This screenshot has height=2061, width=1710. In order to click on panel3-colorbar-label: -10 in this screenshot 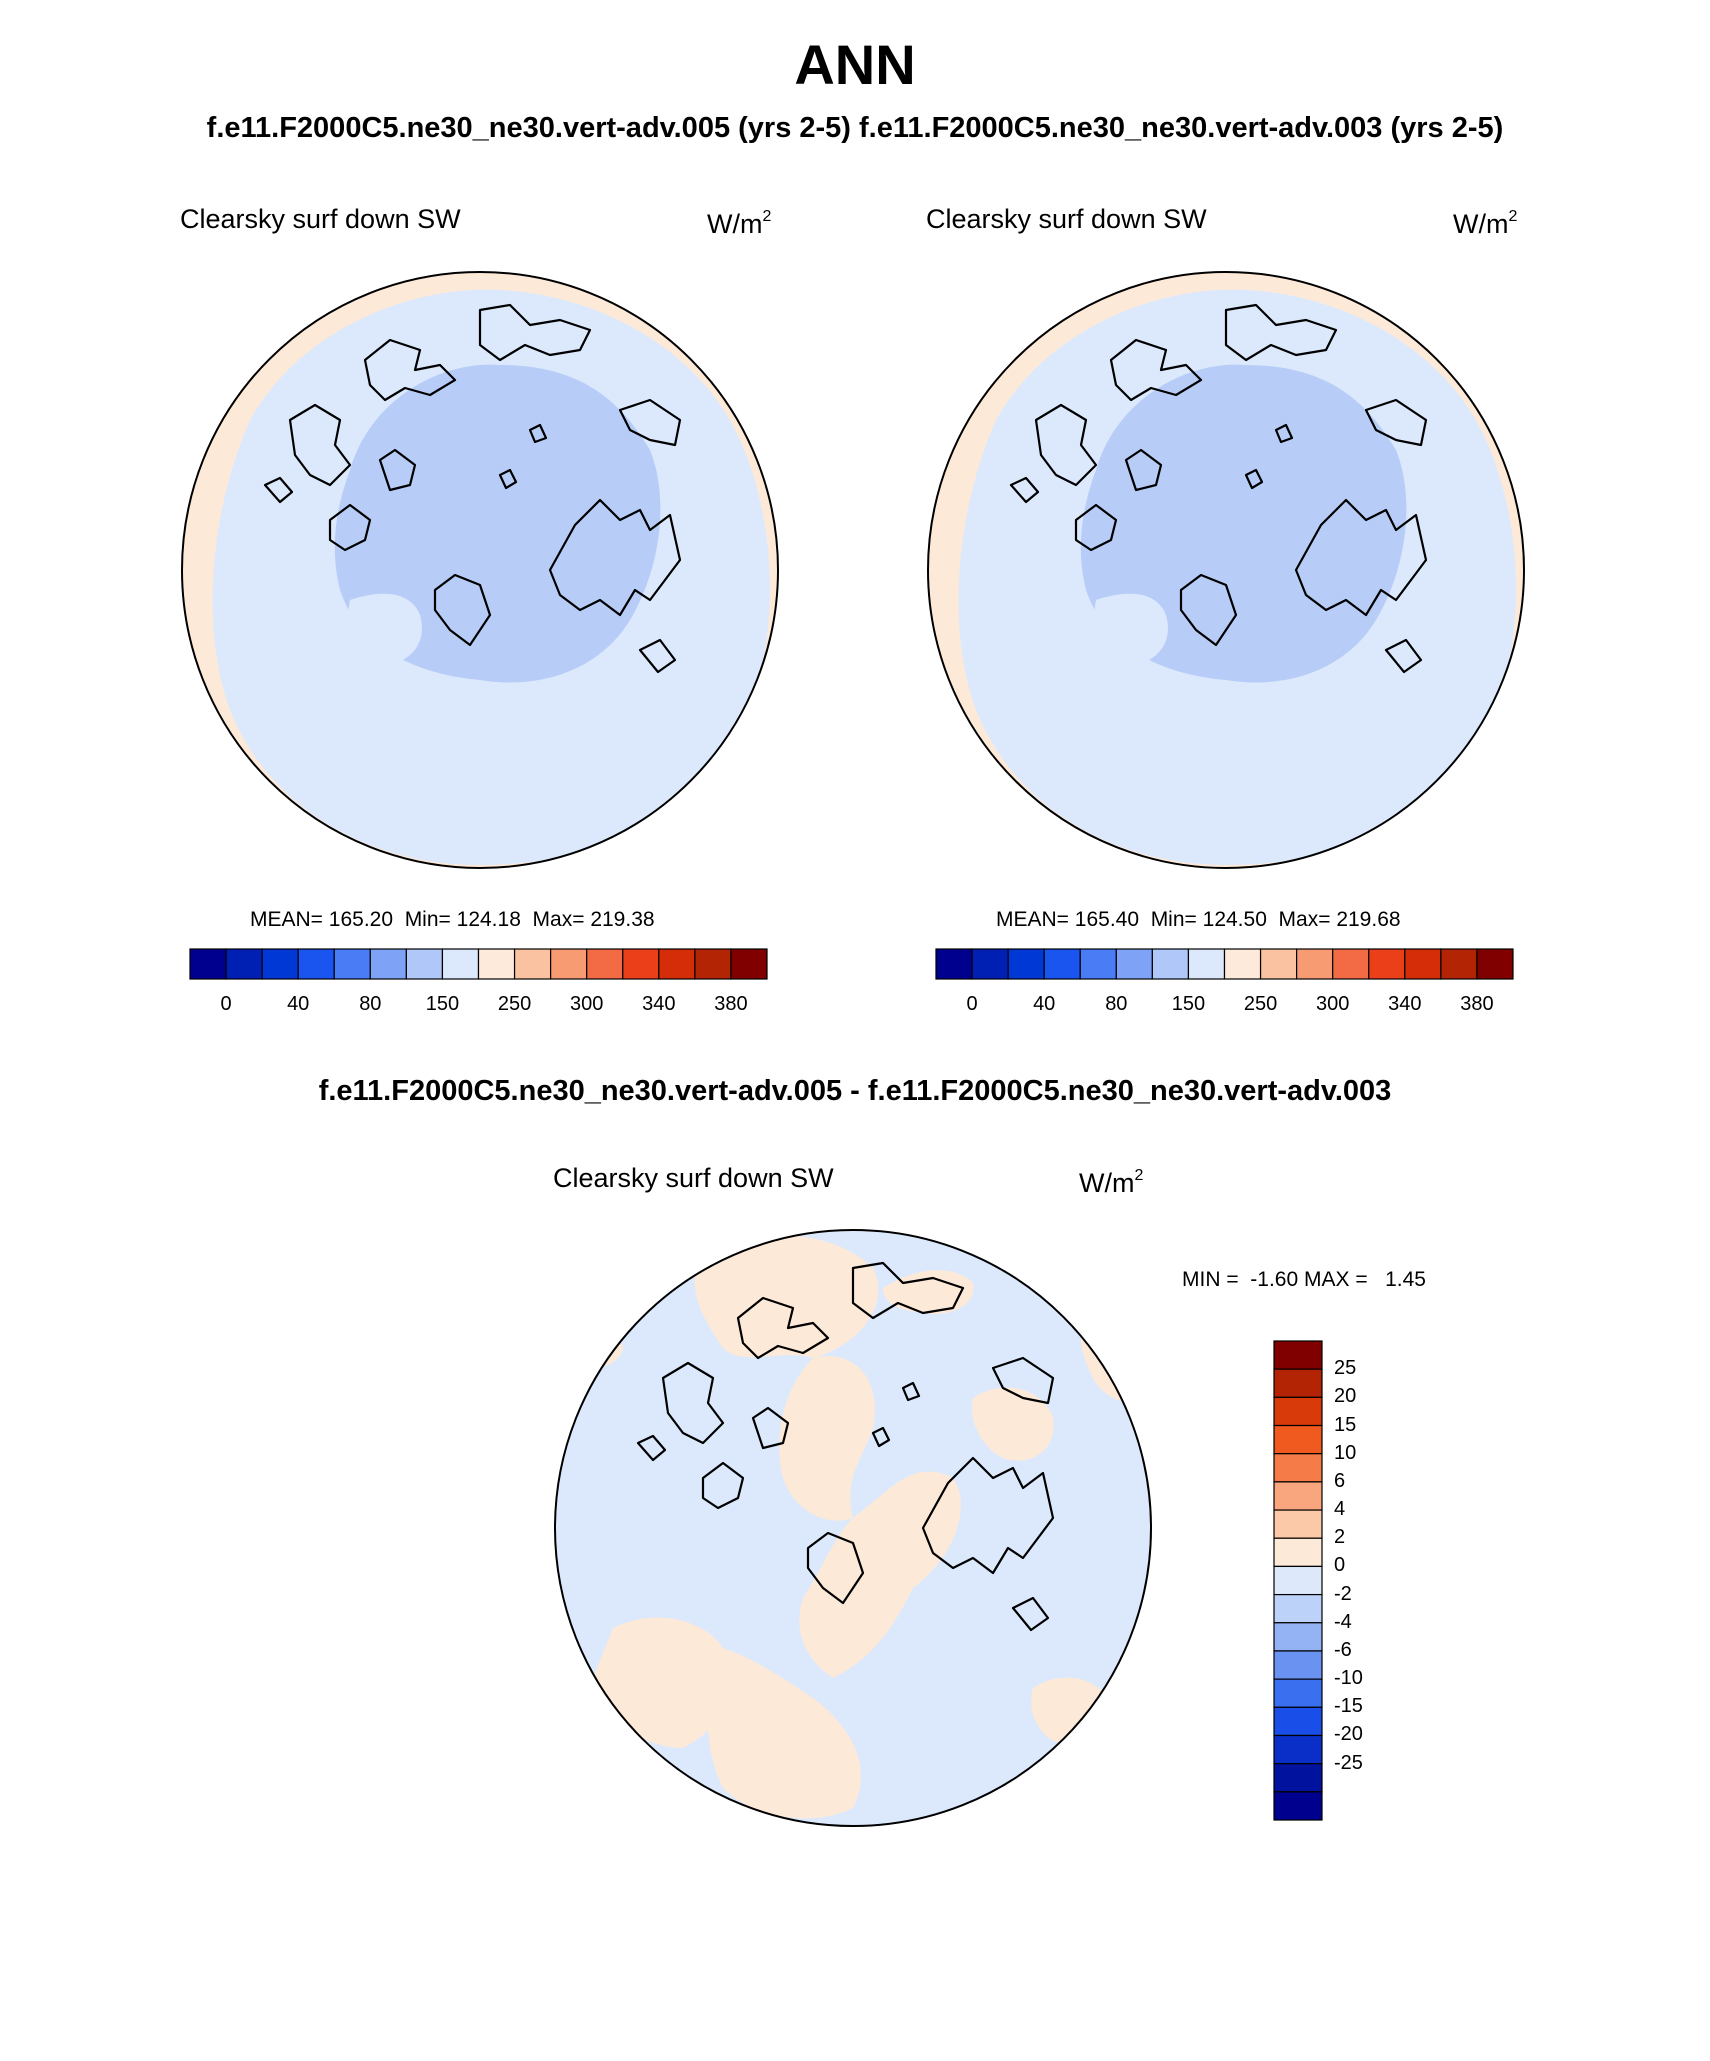, I will do `click(1348, 1678)`.